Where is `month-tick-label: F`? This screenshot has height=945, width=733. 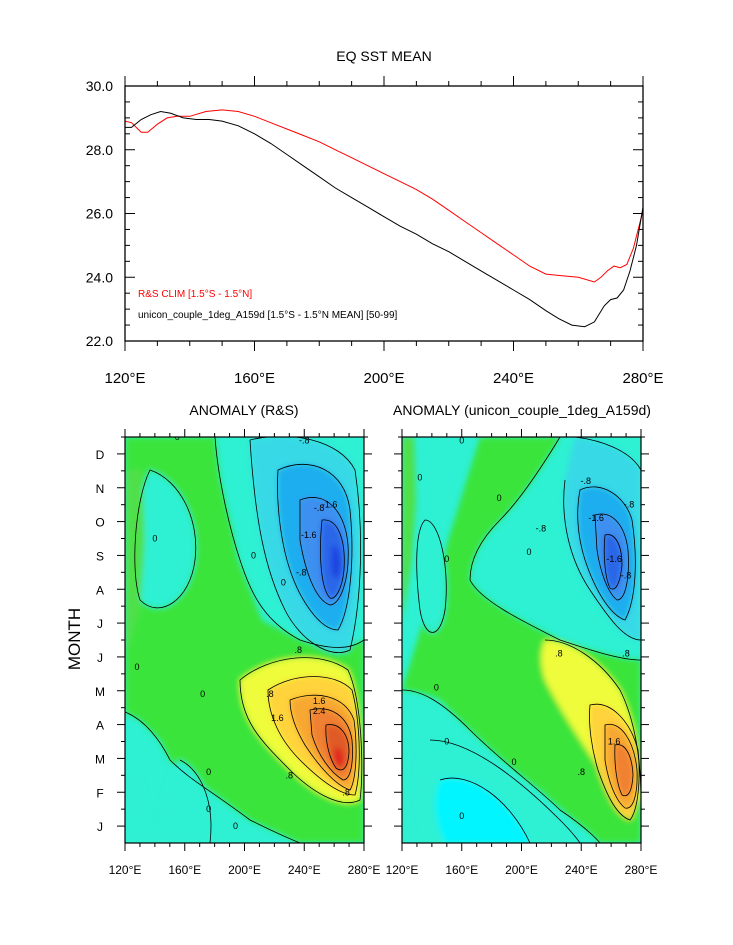 month-tick-label: F is located at coordinates (99, 793).